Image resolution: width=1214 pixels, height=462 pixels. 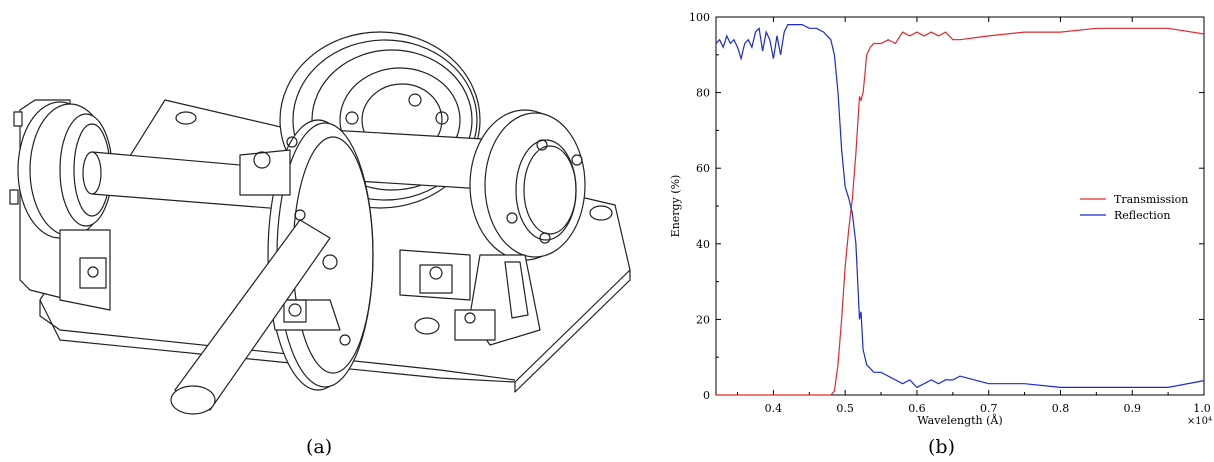 I want to click on x-tick-label: 0.9, so click(x=1132, y=408).